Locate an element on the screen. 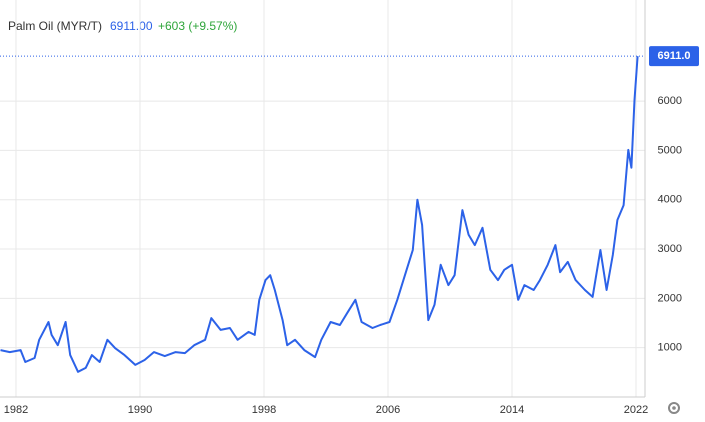  y-tick-label: 3000 is located at coordinates (670, 249).